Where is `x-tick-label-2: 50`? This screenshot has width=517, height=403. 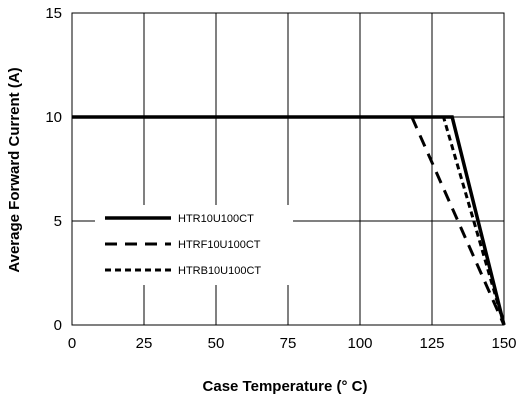 x-tick-label-2: 50 is located at coordinates (216, 343).